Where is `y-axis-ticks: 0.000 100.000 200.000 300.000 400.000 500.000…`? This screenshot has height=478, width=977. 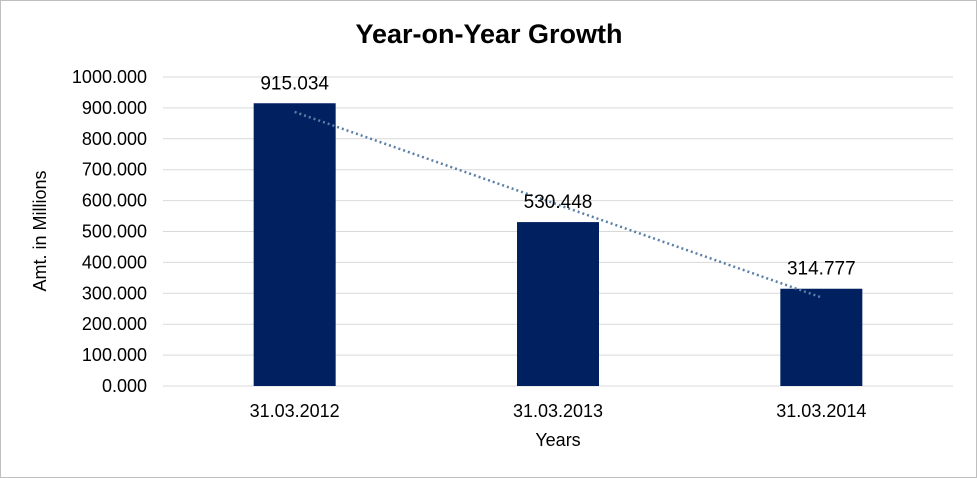
y-axis-ticks: 0.000 100.000 200.000 300.000 400.000 500.000… is located at coordinates (109, 231).